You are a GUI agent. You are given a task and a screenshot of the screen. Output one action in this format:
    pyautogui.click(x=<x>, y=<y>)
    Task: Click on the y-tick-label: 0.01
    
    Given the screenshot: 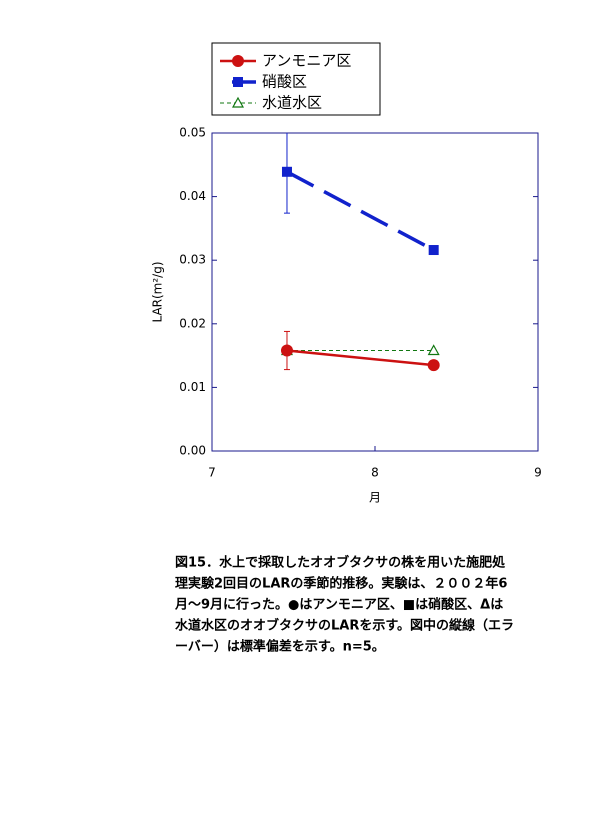 What is the action you would take?
    pyautogui.click(x=192, y=387)
    